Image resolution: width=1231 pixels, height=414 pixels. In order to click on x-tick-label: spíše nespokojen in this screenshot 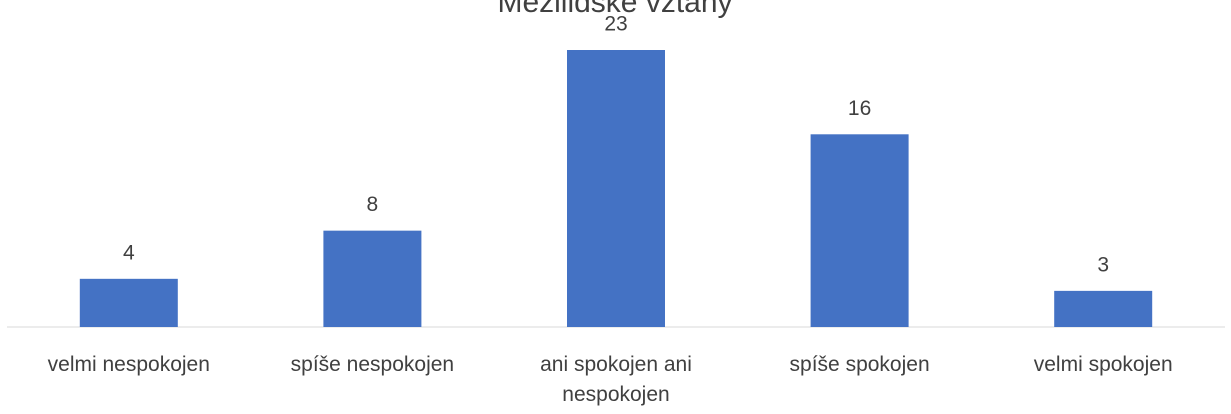, I will do `click(372, 364)`.